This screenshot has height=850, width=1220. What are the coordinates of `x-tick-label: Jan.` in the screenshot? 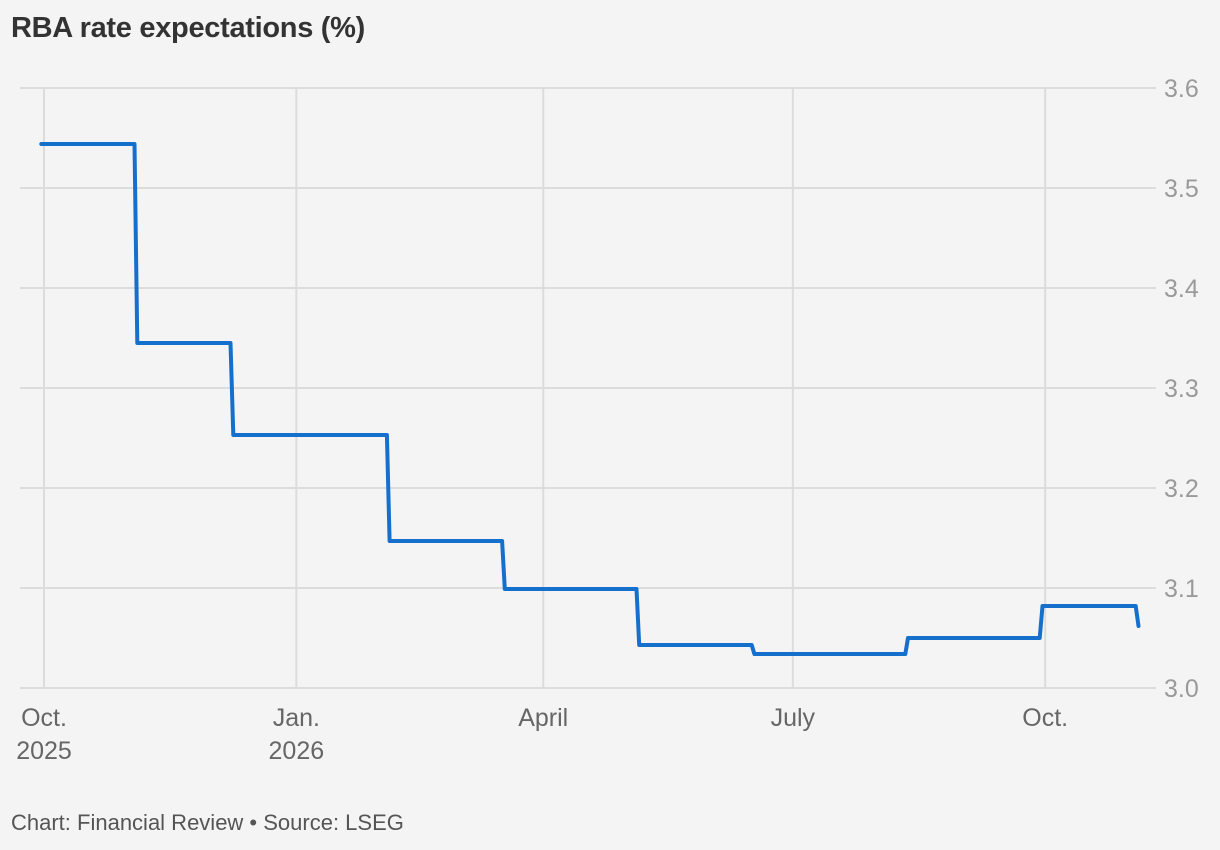 It's located at (296, 718).